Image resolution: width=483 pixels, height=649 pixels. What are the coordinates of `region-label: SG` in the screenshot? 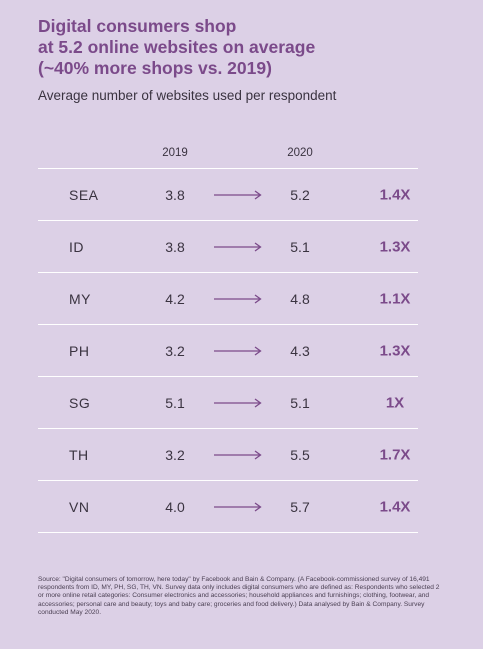 It's located at (80, 402).